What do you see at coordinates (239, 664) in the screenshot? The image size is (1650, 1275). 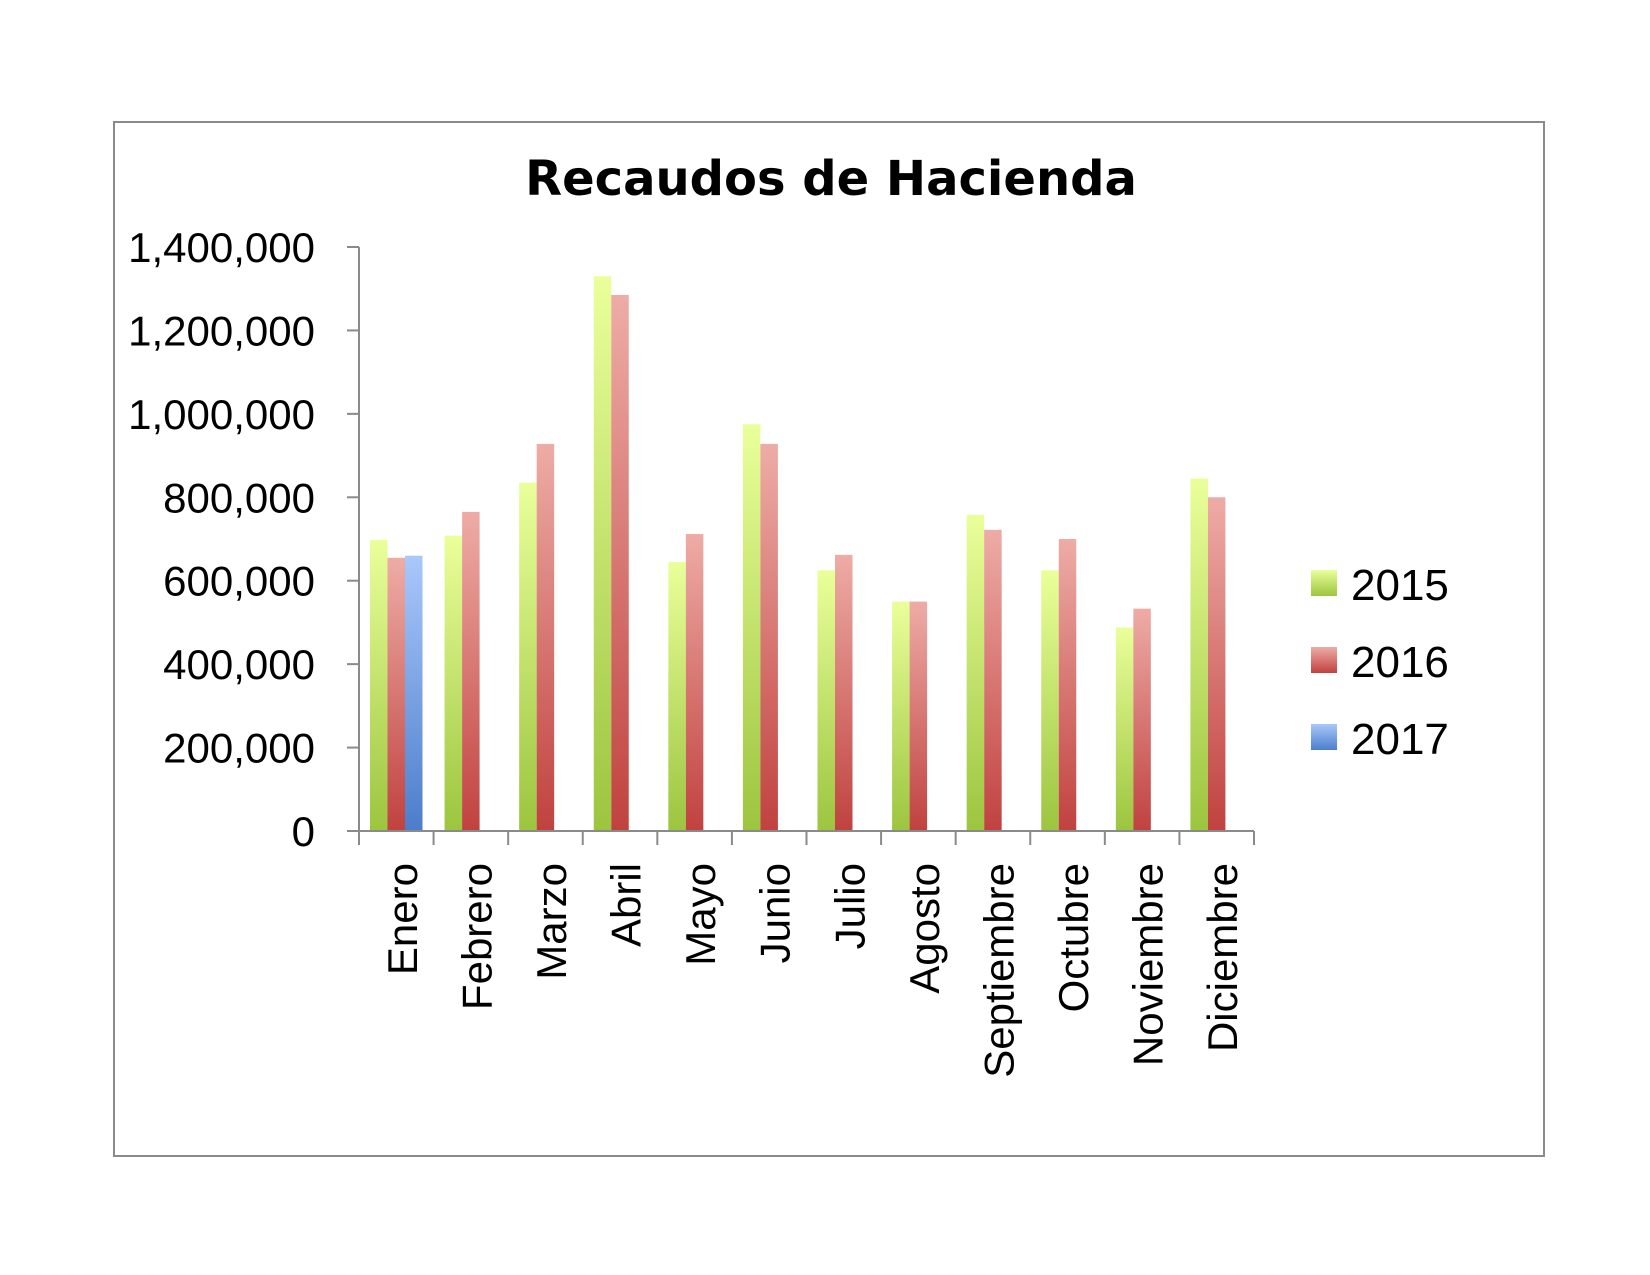 I see `y-tick-label: 400,000` at bounding box center [239, 664].